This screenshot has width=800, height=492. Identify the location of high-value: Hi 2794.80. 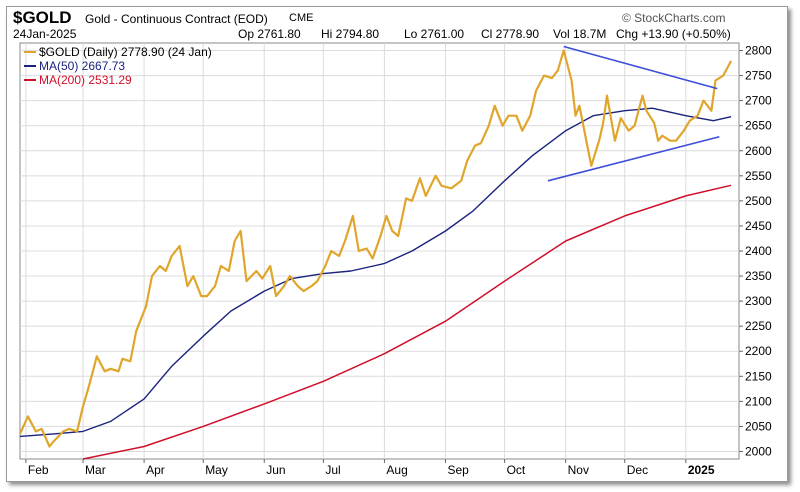
(350, 34).